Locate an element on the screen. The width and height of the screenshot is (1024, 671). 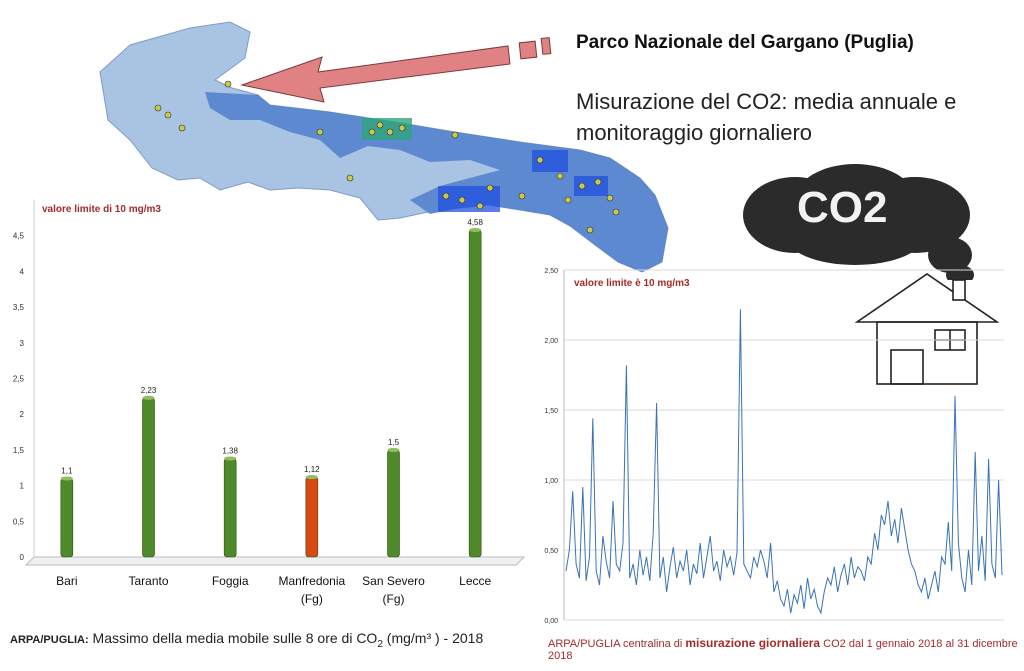
bar-data-label: 2,23 is located at coordinates (149, 390).